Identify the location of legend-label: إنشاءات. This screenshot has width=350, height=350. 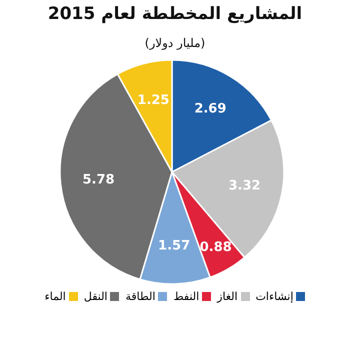
(275, 296).